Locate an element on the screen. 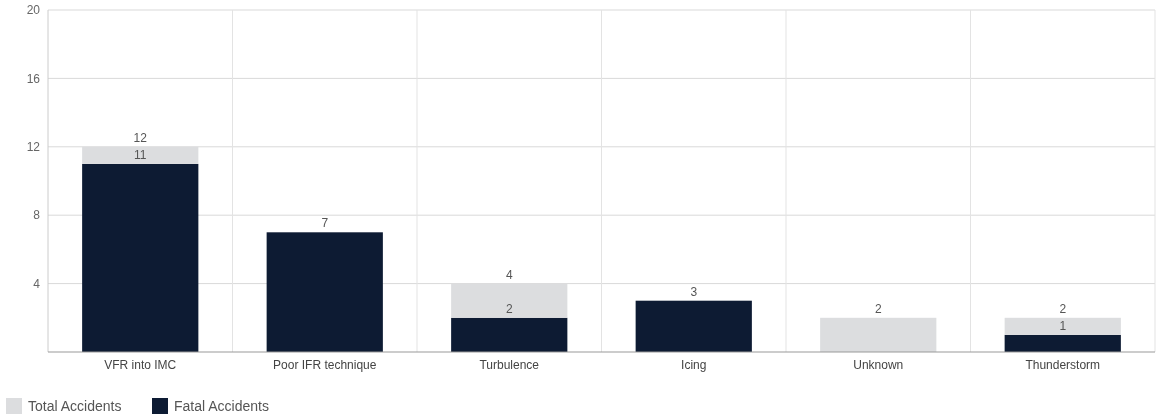 This screenshot has height=420, width=1159. total-label: 3 is located at coordinates (694, 291).